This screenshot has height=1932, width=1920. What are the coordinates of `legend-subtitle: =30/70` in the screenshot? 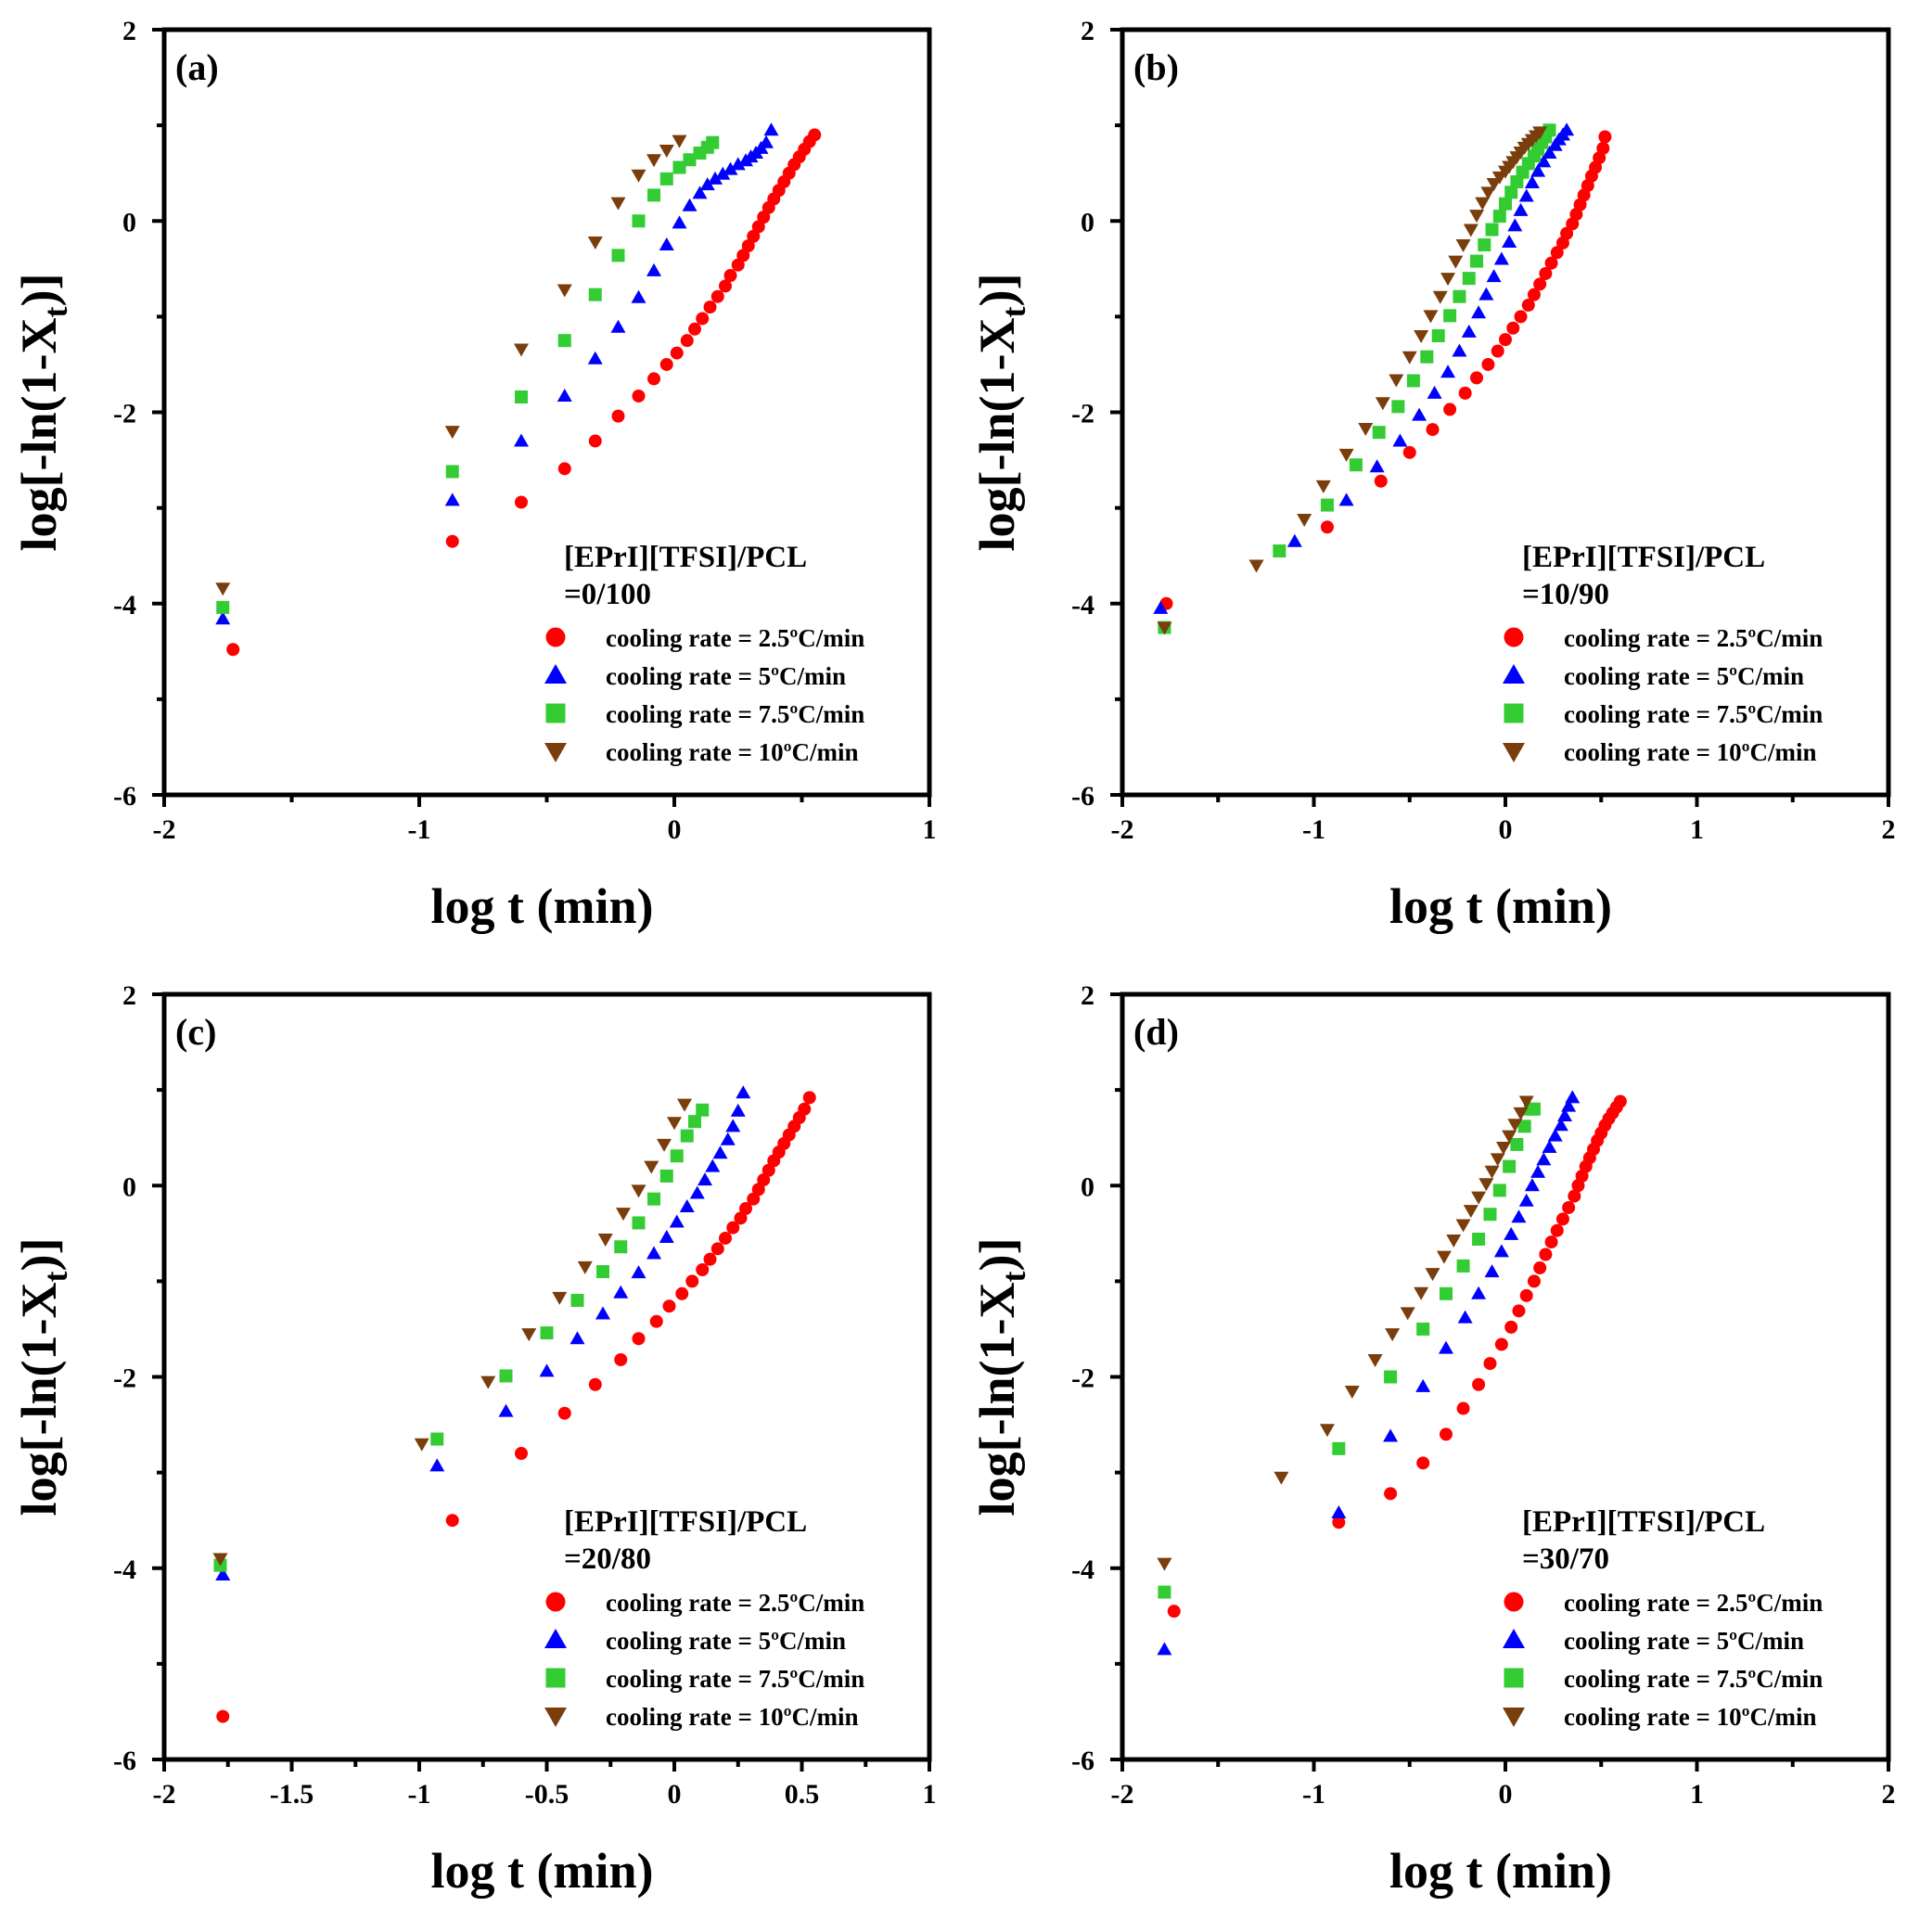 It's located at (1565, 1559).